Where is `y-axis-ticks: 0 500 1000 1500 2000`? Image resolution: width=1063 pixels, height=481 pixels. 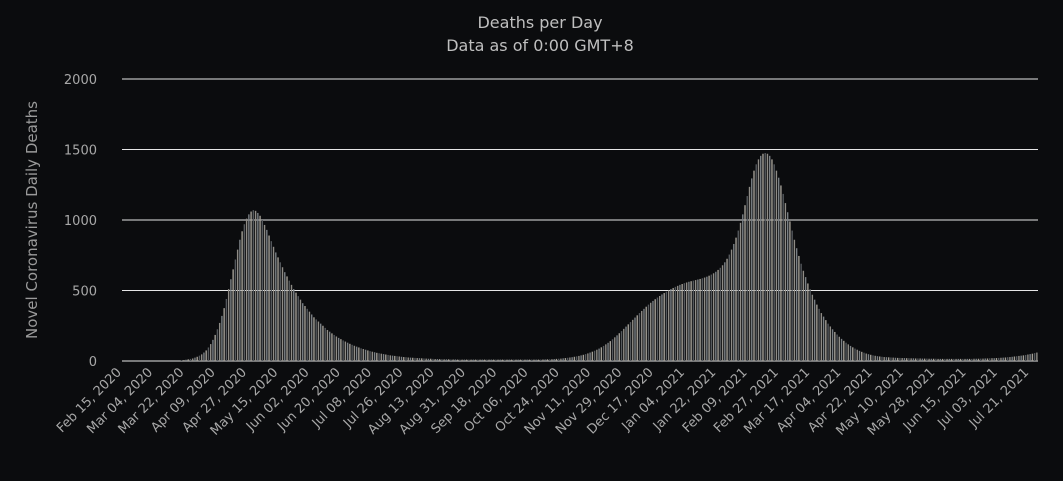
y-axis-ticks: 0 500 1000 1500 2000 is located at coordinates (80, 221).